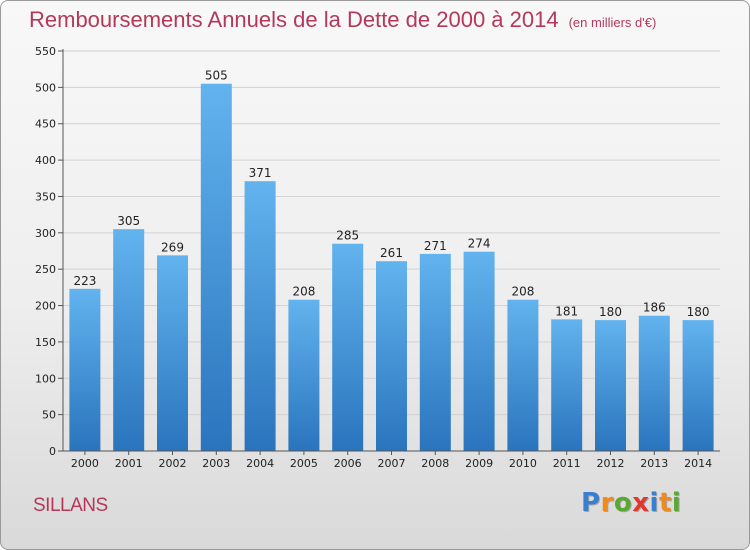 Image resolution: width=750 pixels, height=550 pixels. Describe the element at coordinates (641, 503) in the screenshot. I see `logo-letter-3: x` at that location.